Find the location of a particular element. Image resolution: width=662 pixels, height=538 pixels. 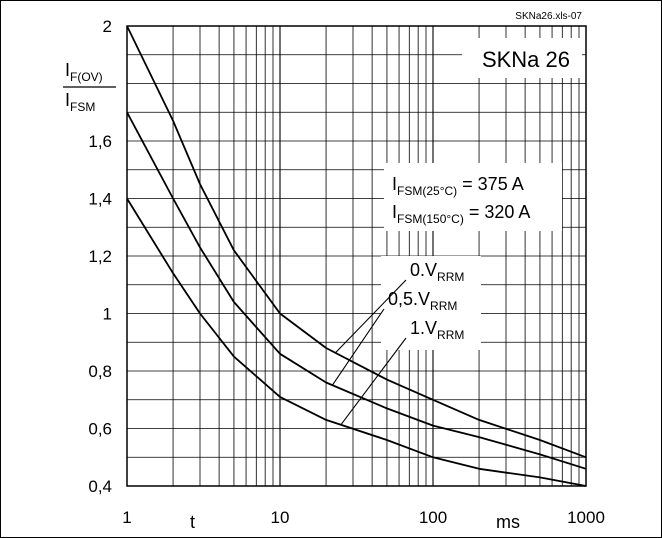

curve-labels: 0.VRRM 0,5.VRRM 1.VRRM is located at coordinates (426, 301).